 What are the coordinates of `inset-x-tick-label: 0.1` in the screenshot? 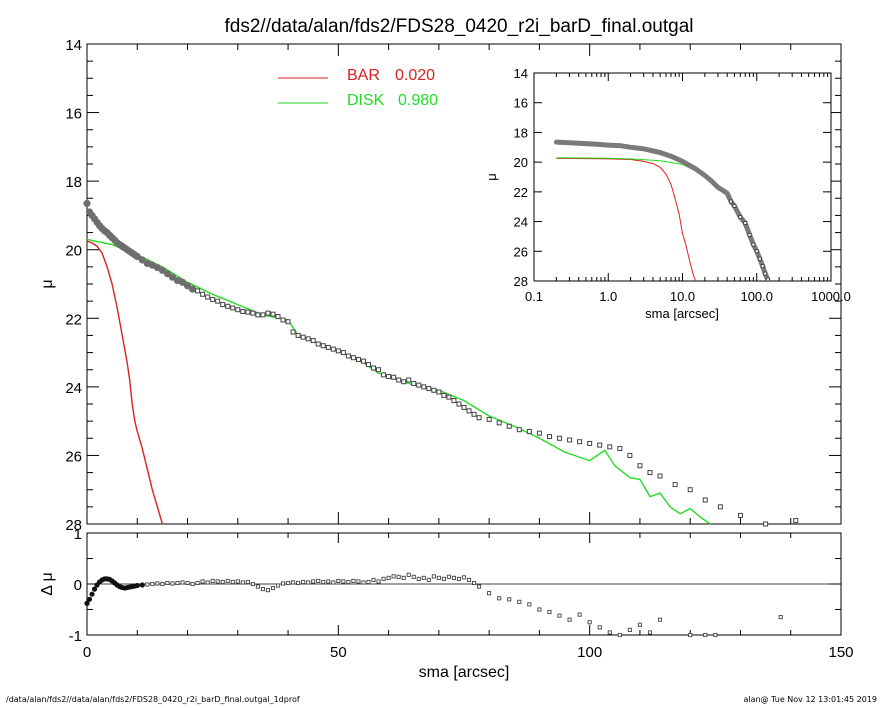 It's located at (534, 296).